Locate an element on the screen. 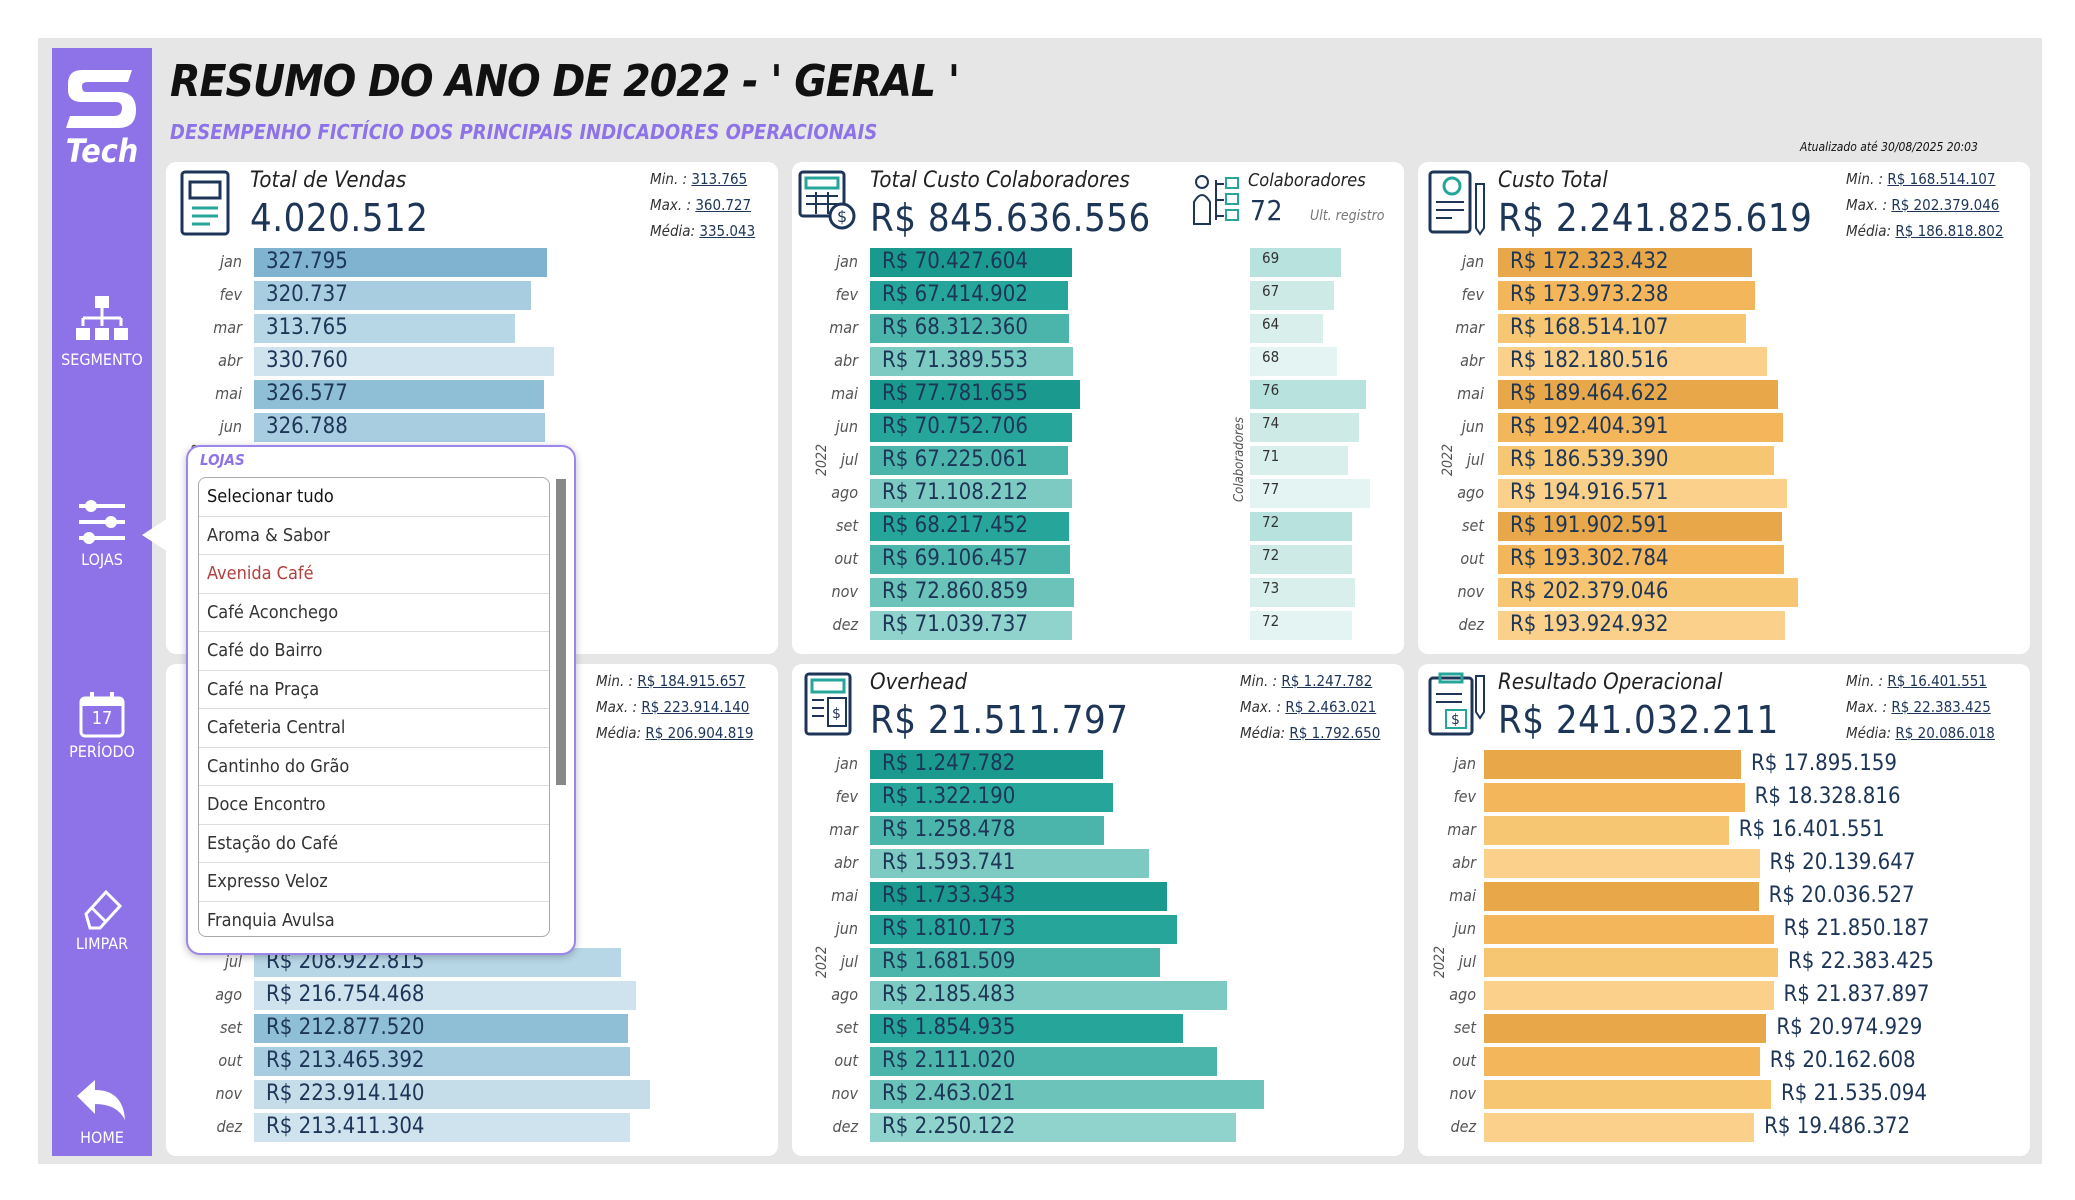  list-item: Estação do Café is located at coordinates (374, 844).